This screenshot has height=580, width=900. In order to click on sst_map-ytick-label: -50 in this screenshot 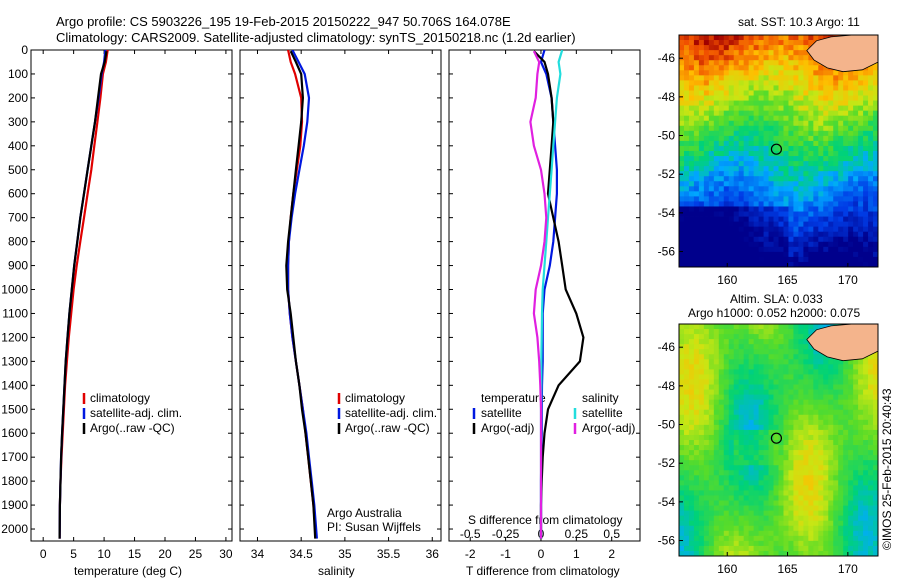, I will do `click(667, 136)`.